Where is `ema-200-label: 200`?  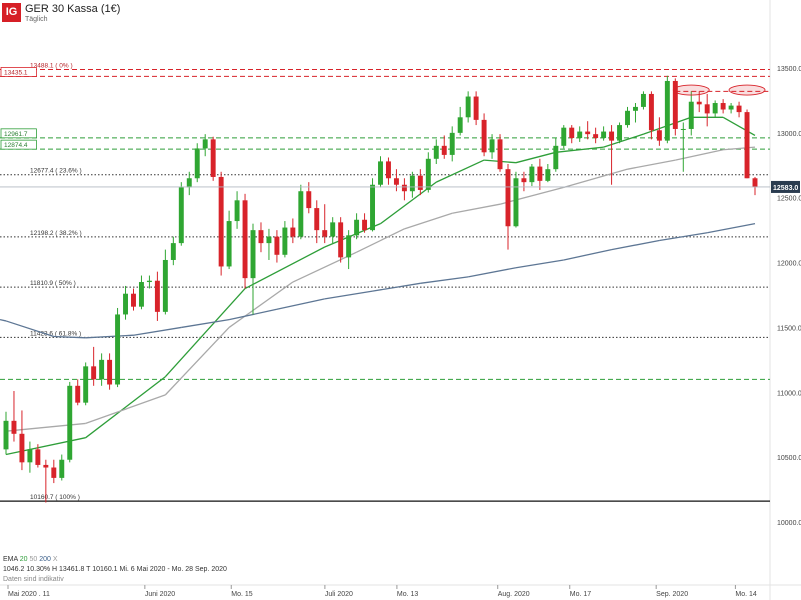 ema-200-label: 200 is located at coordinates (45, 559).